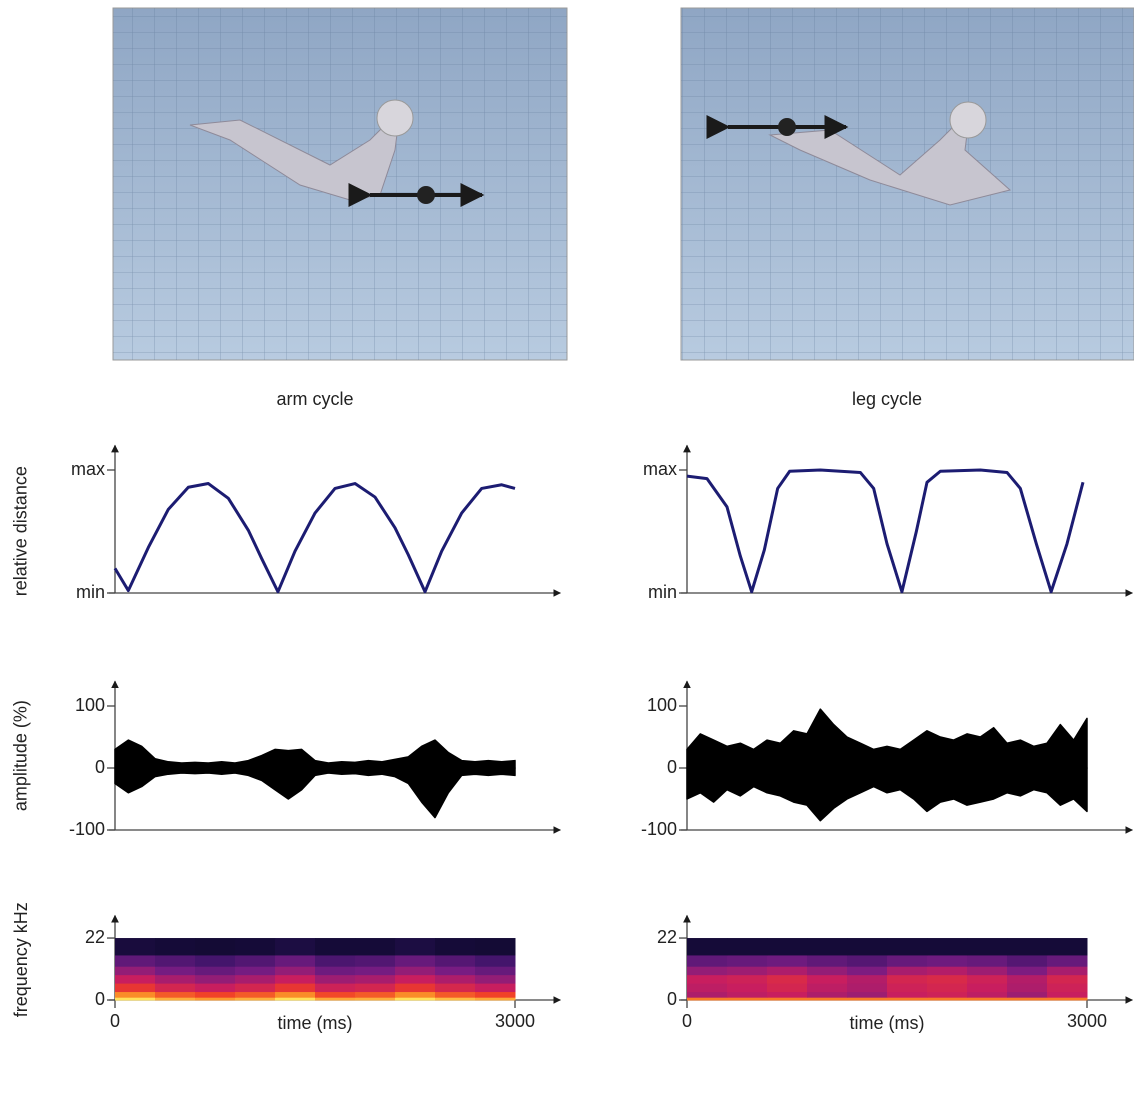 This screenshot has height=1104, width=1134. I want to click on y-axis-label: frequency kHz, so click(21, 959).